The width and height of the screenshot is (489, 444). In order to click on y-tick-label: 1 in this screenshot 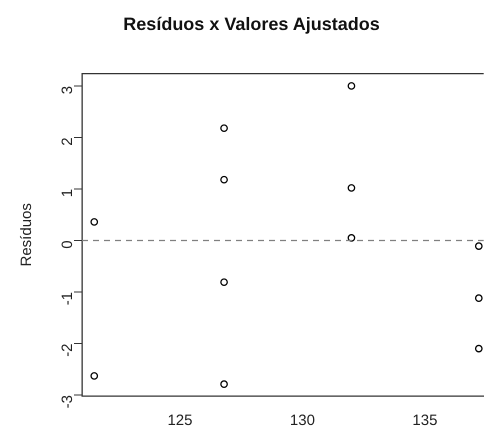, I will do `click(67, 193)`.